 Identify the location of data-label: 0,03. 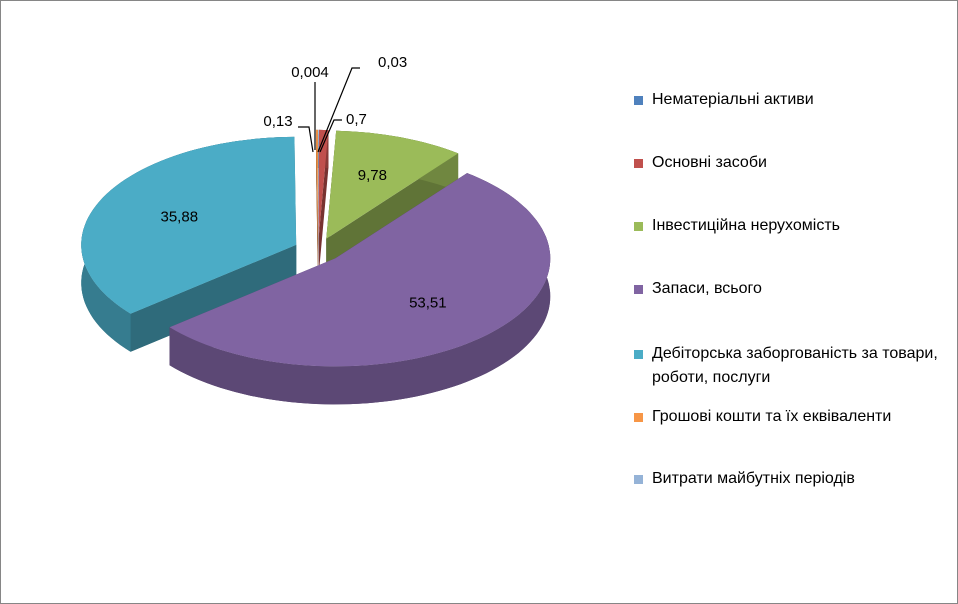
(392, 62).